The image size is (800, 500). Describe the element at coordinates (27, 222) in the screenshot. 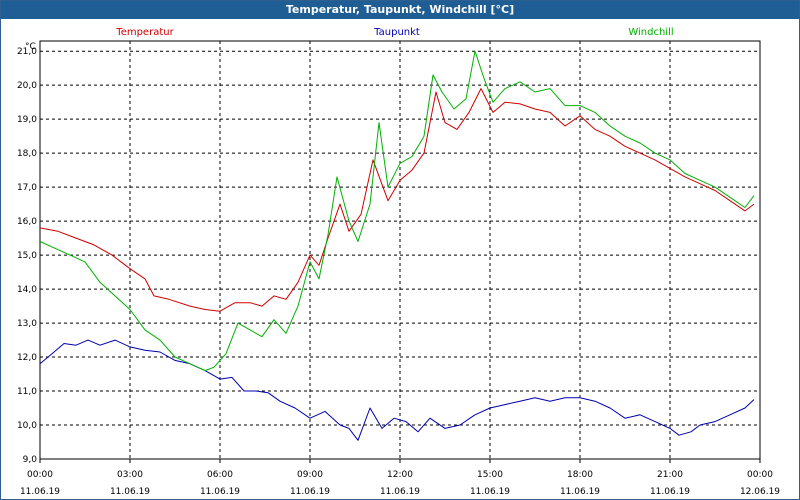

I see `y-tick-label: 16,0` at that location.